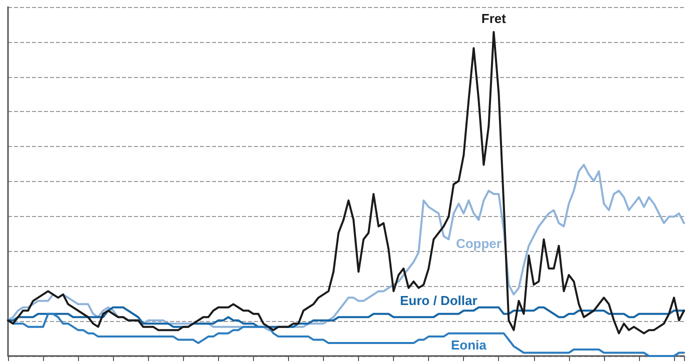 Image resolution: width=687 pixels, height=362 pixels. Describe the element at coordinates (439, 300) in the screenshot. I see `series-label: Euro / Dollar` at that location.